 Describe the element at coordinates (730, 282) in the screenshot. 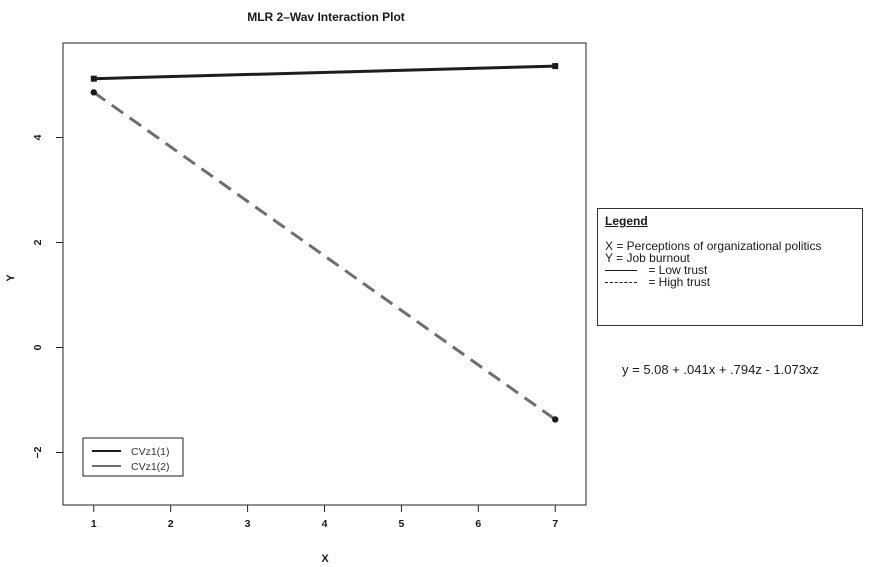

I see `side-legend-high-row: = High trust` at that location.